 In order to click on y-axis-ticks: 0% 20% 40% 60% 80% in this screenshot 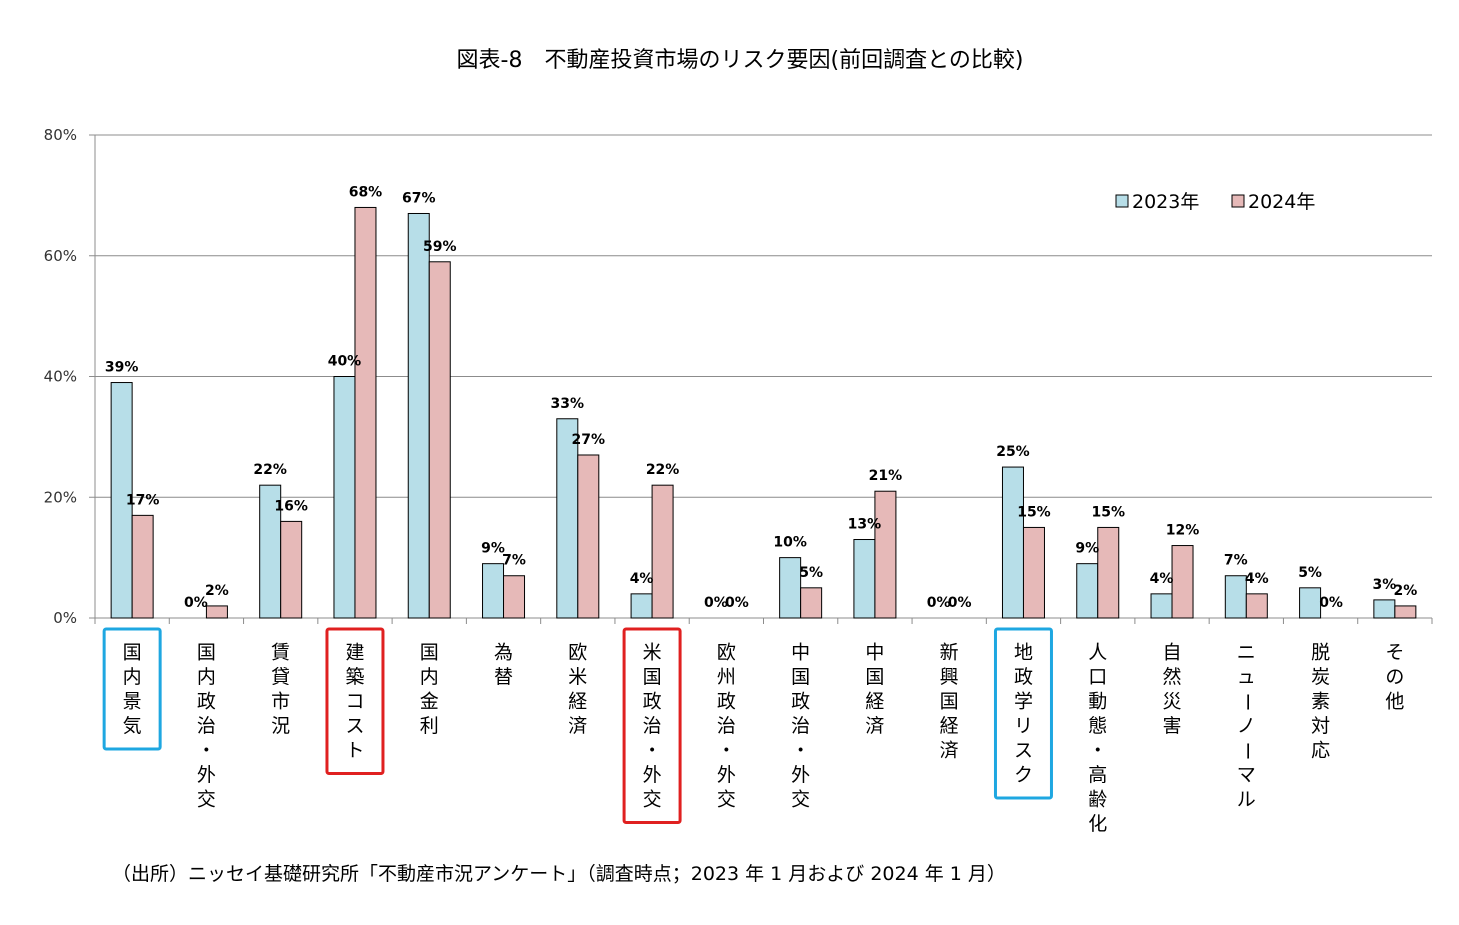, I will do `click(60, 376)`.